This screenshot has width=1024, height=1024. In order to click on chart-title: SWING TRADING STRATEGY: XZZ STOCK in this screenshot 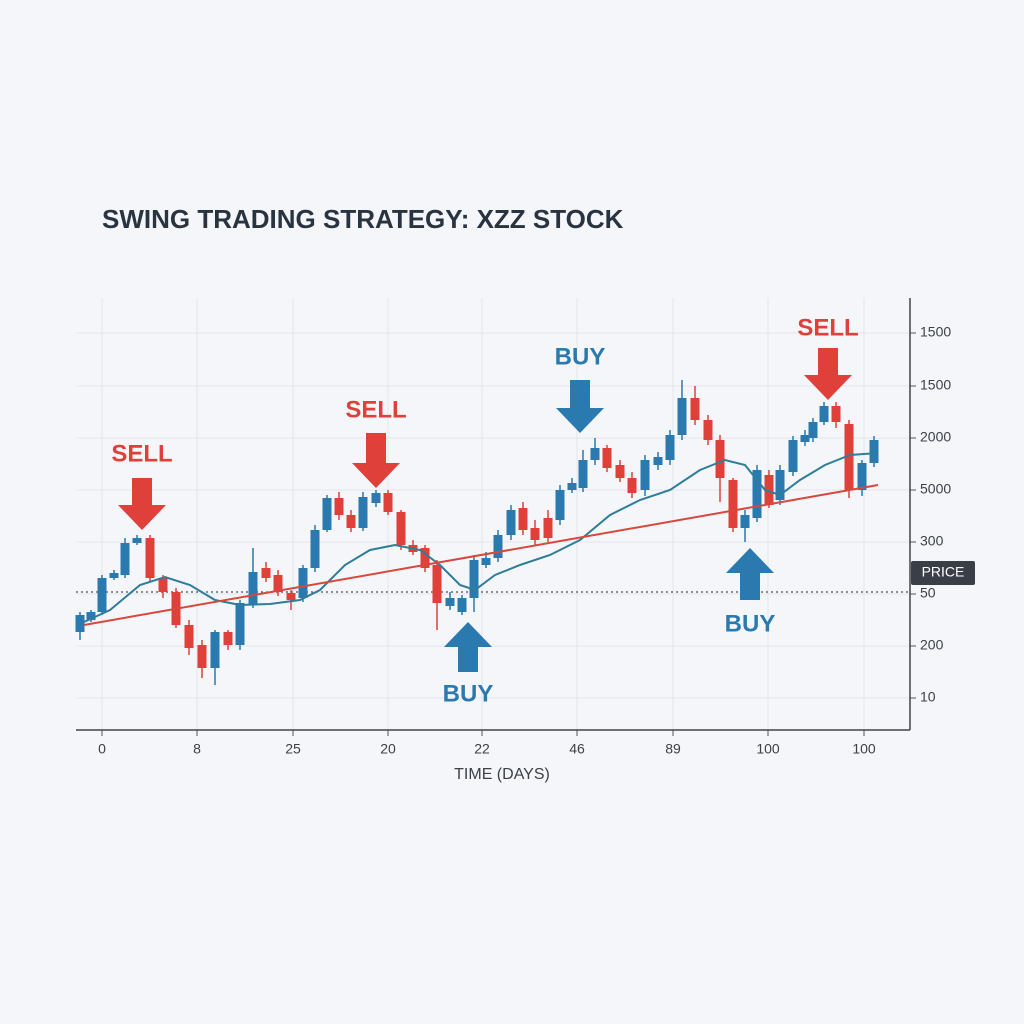, I will do `click(363, 219)`.